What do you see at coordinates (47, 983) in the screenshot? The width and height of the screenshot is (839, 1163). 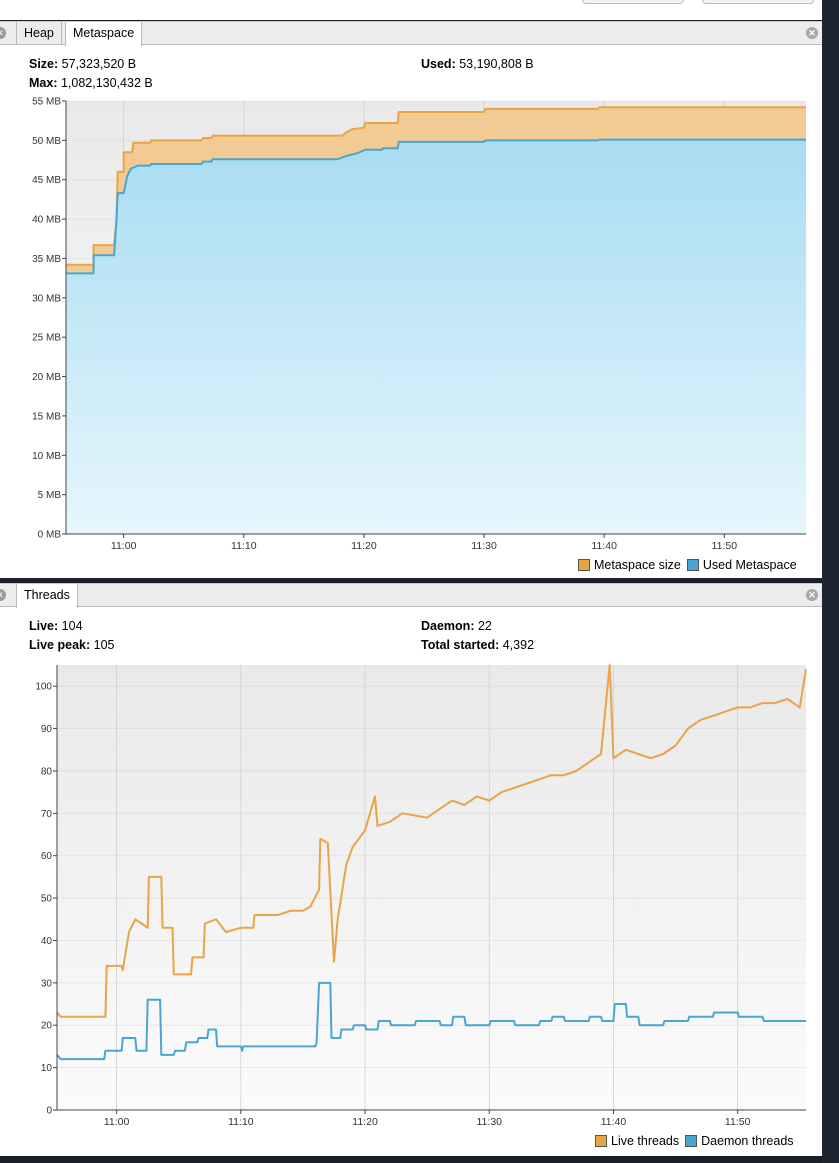 I see `y-tick-label: 30` at bounding box center [47, 983].